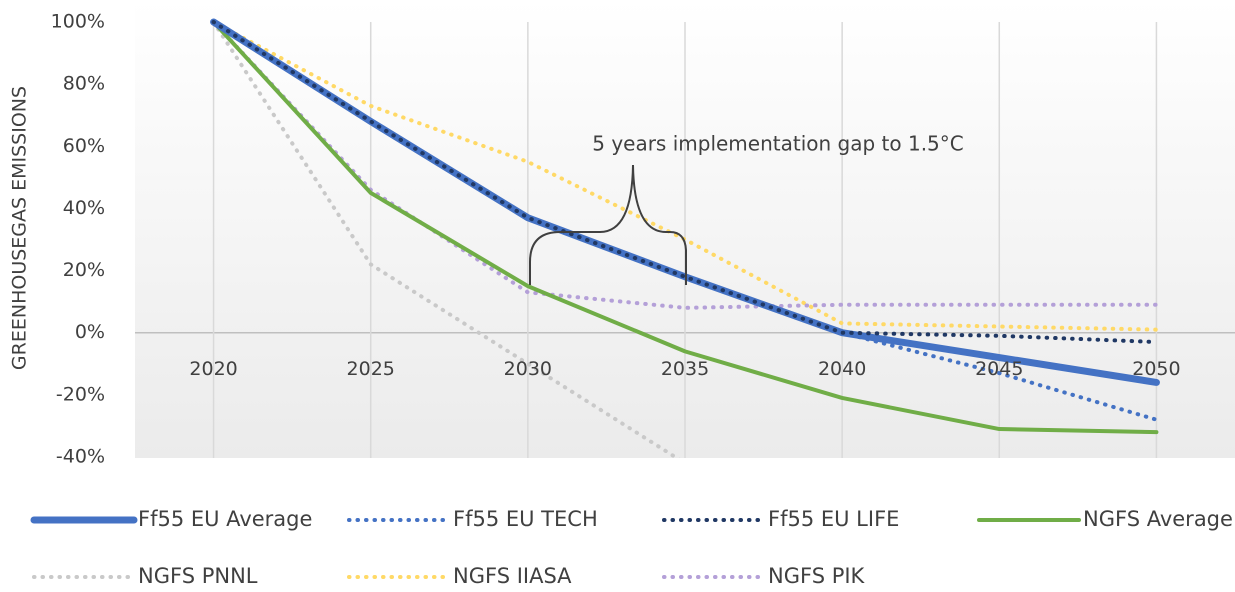 The height and width of the screenshot is (592, 1235). Describe the element at coordinates (20, 228) in the screenshot. I see `y-axis-label: GREENHOUSEGAS EMISSIONS` at that location.